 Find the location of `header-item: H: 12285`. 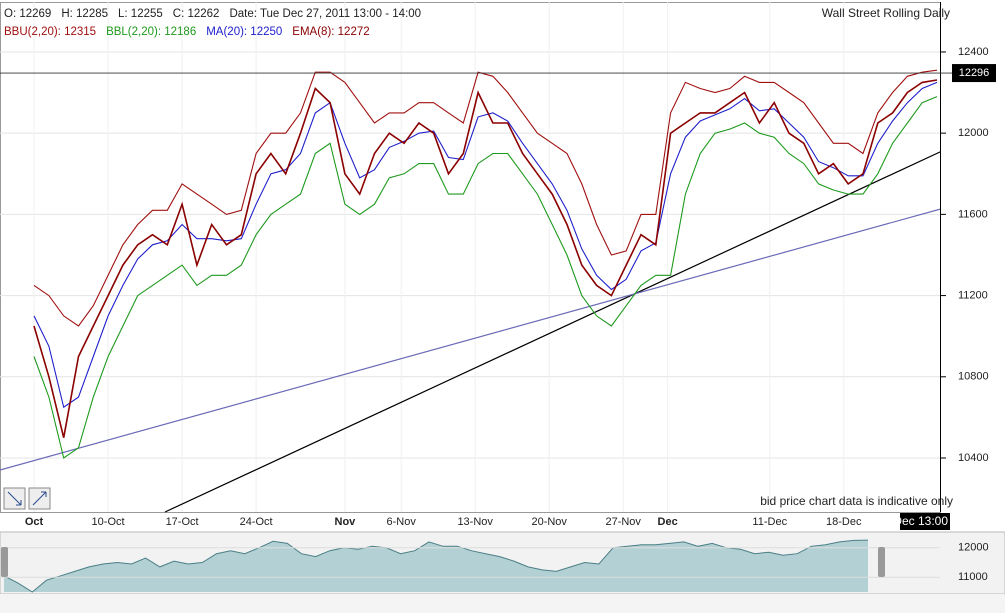

header-item: H: 12285 is located at coordinates (84, 14).